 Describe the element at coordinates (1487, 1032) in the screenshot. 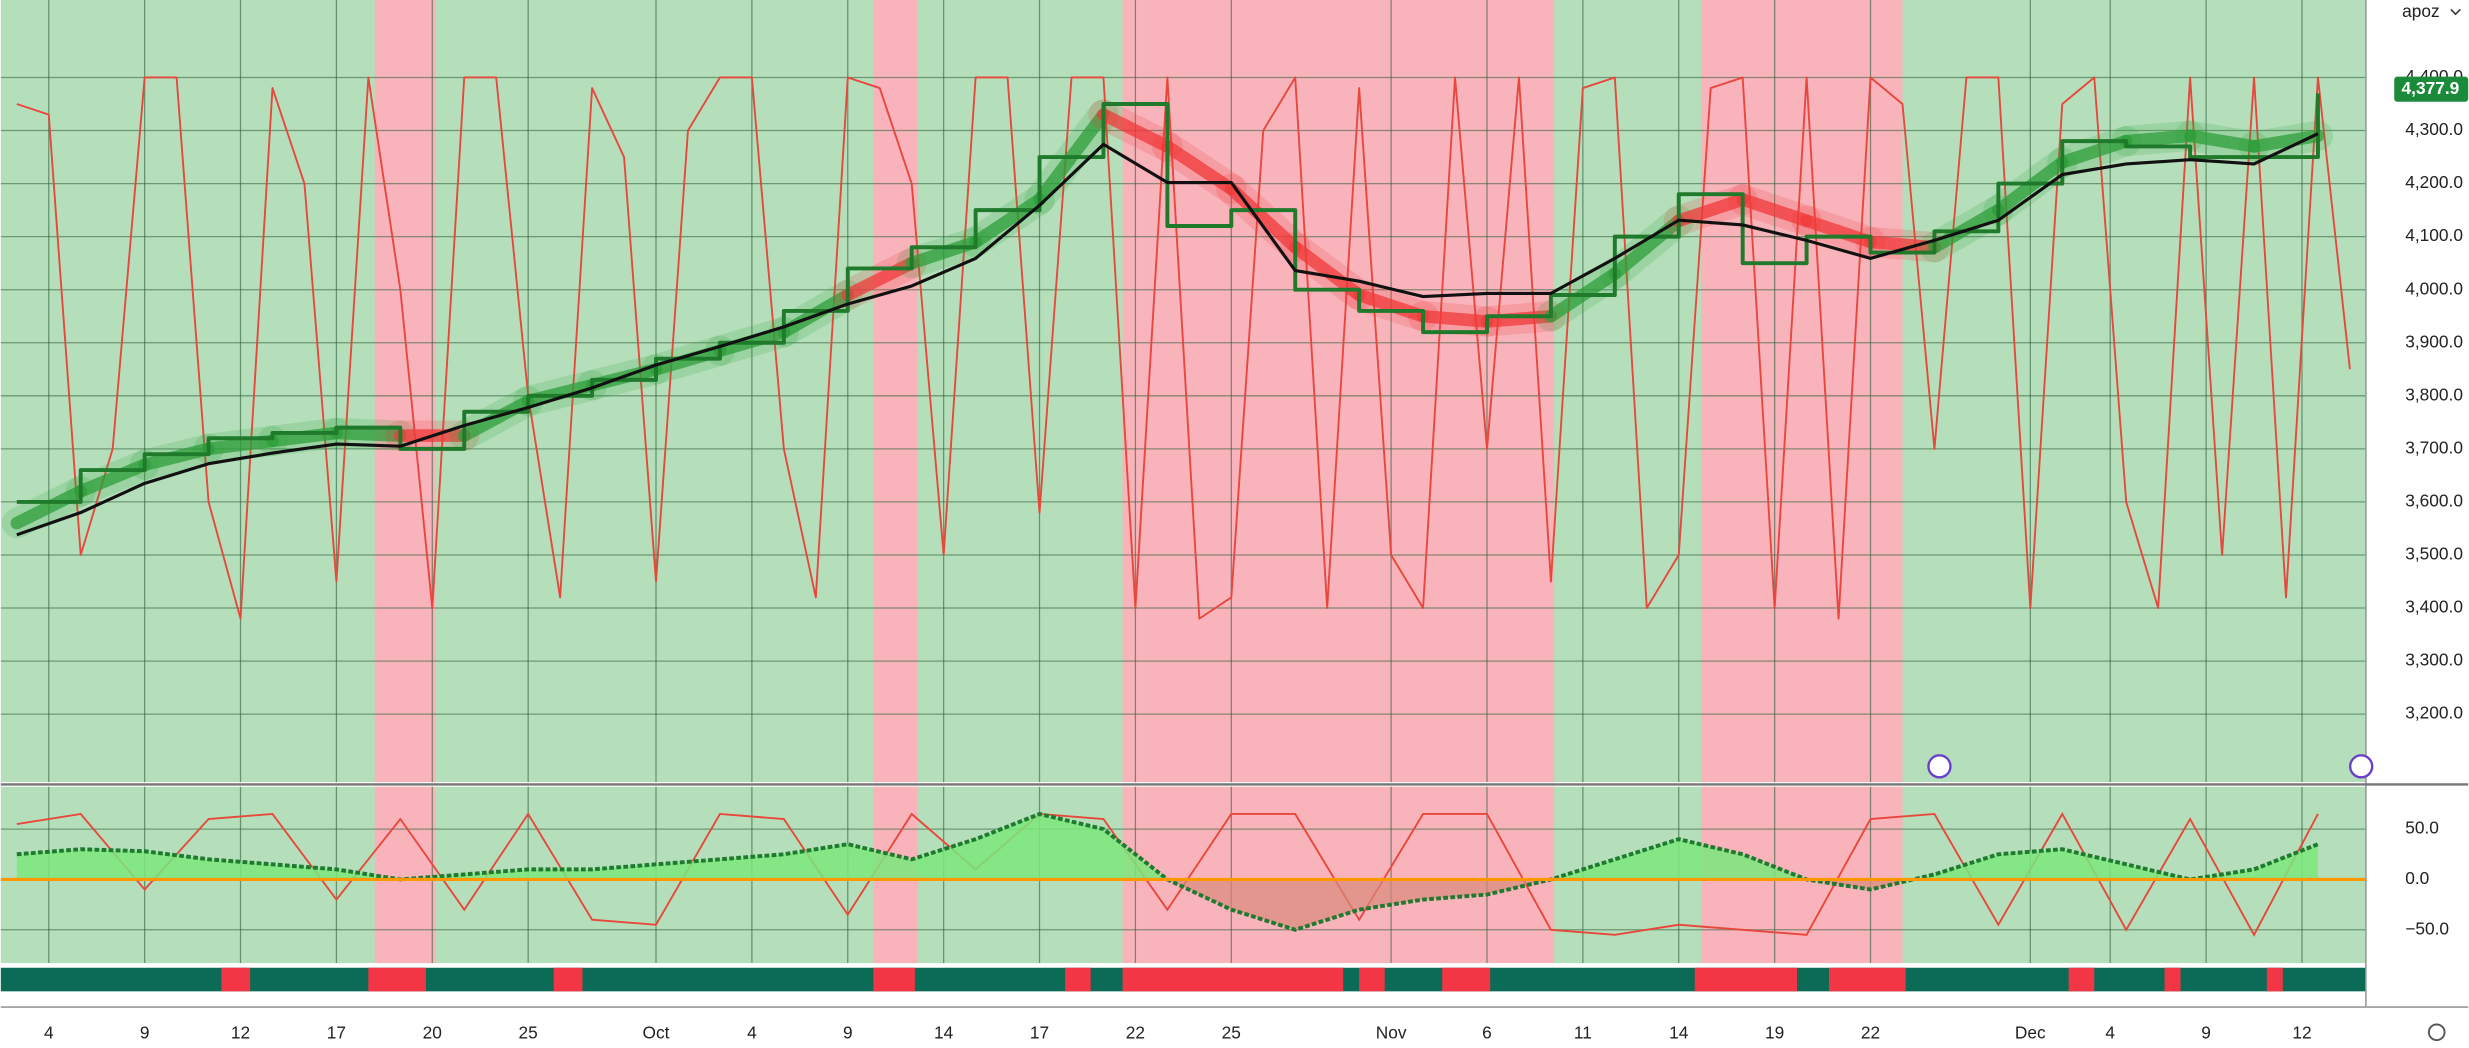

I see `x-tick-label: 6` at that location.